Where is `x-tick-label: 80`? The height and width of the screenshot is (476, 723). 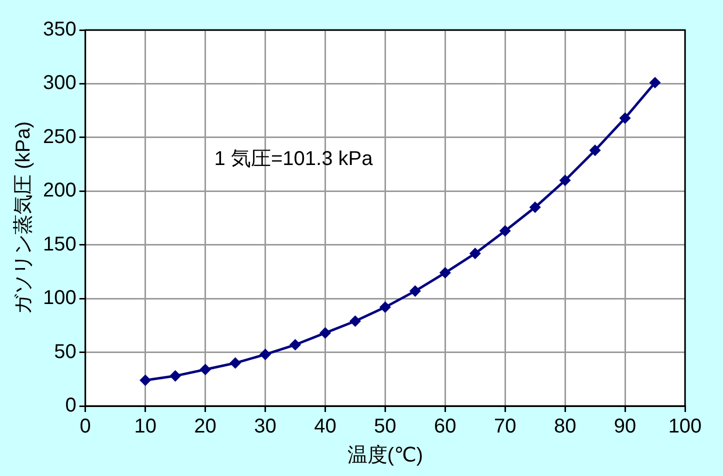 x-tick-label: 80 is located at coordinates (565, 427).